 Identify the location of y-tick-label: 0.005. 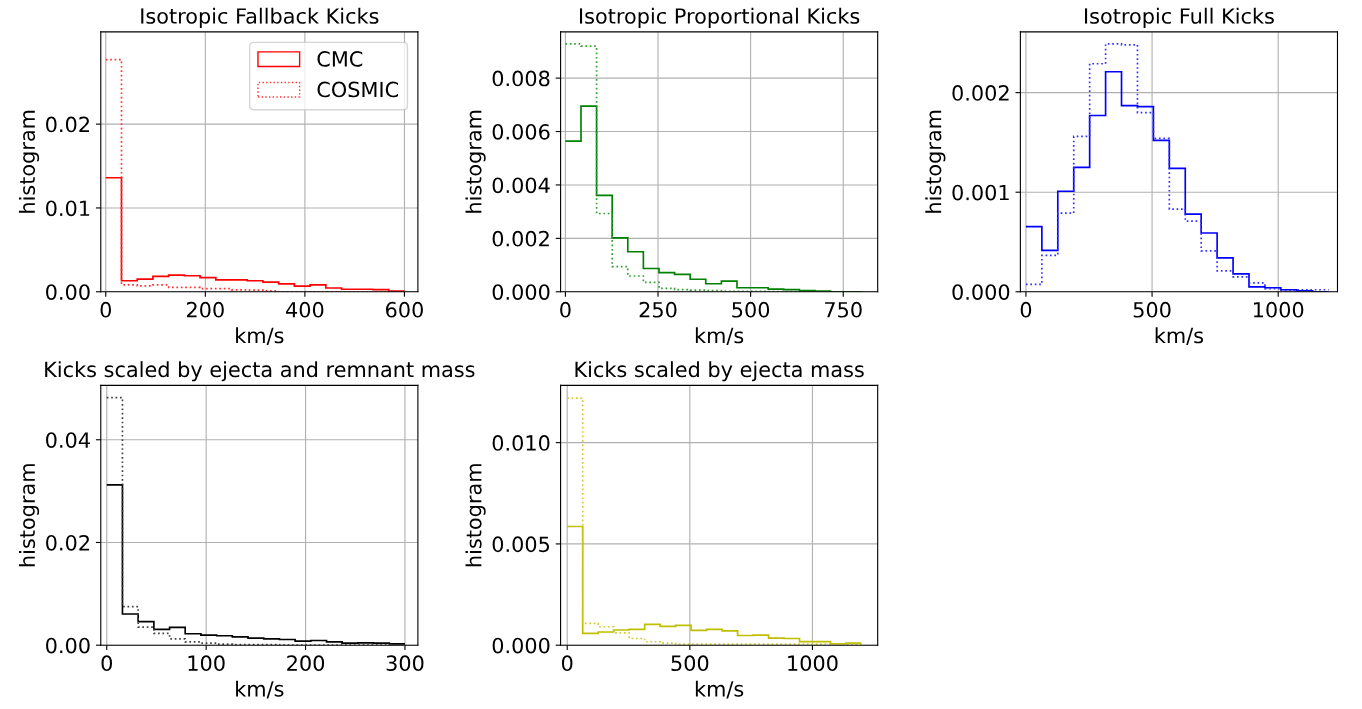
(521, 544).